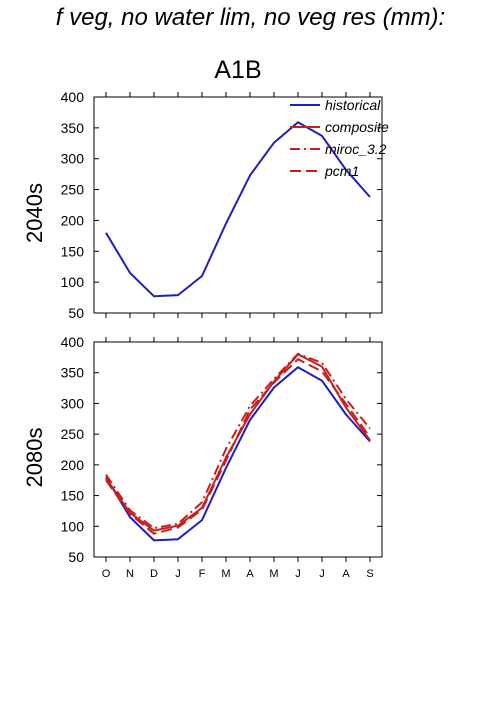 Image resolution: width=501 pixels, height=709 pixels. I want to click on legend-label: pcm1, so click(341, 171).